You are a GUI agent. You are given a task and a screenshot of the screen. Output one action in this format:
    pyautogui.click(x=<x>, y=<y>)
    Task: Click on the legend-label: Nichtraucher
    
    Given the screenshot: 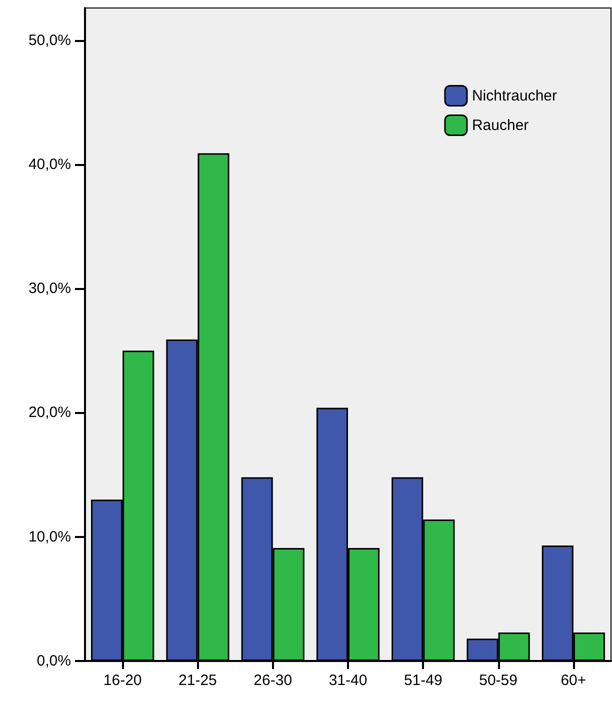 What is the action you would take?
    pyautogui.click(x=515, y=95)
    